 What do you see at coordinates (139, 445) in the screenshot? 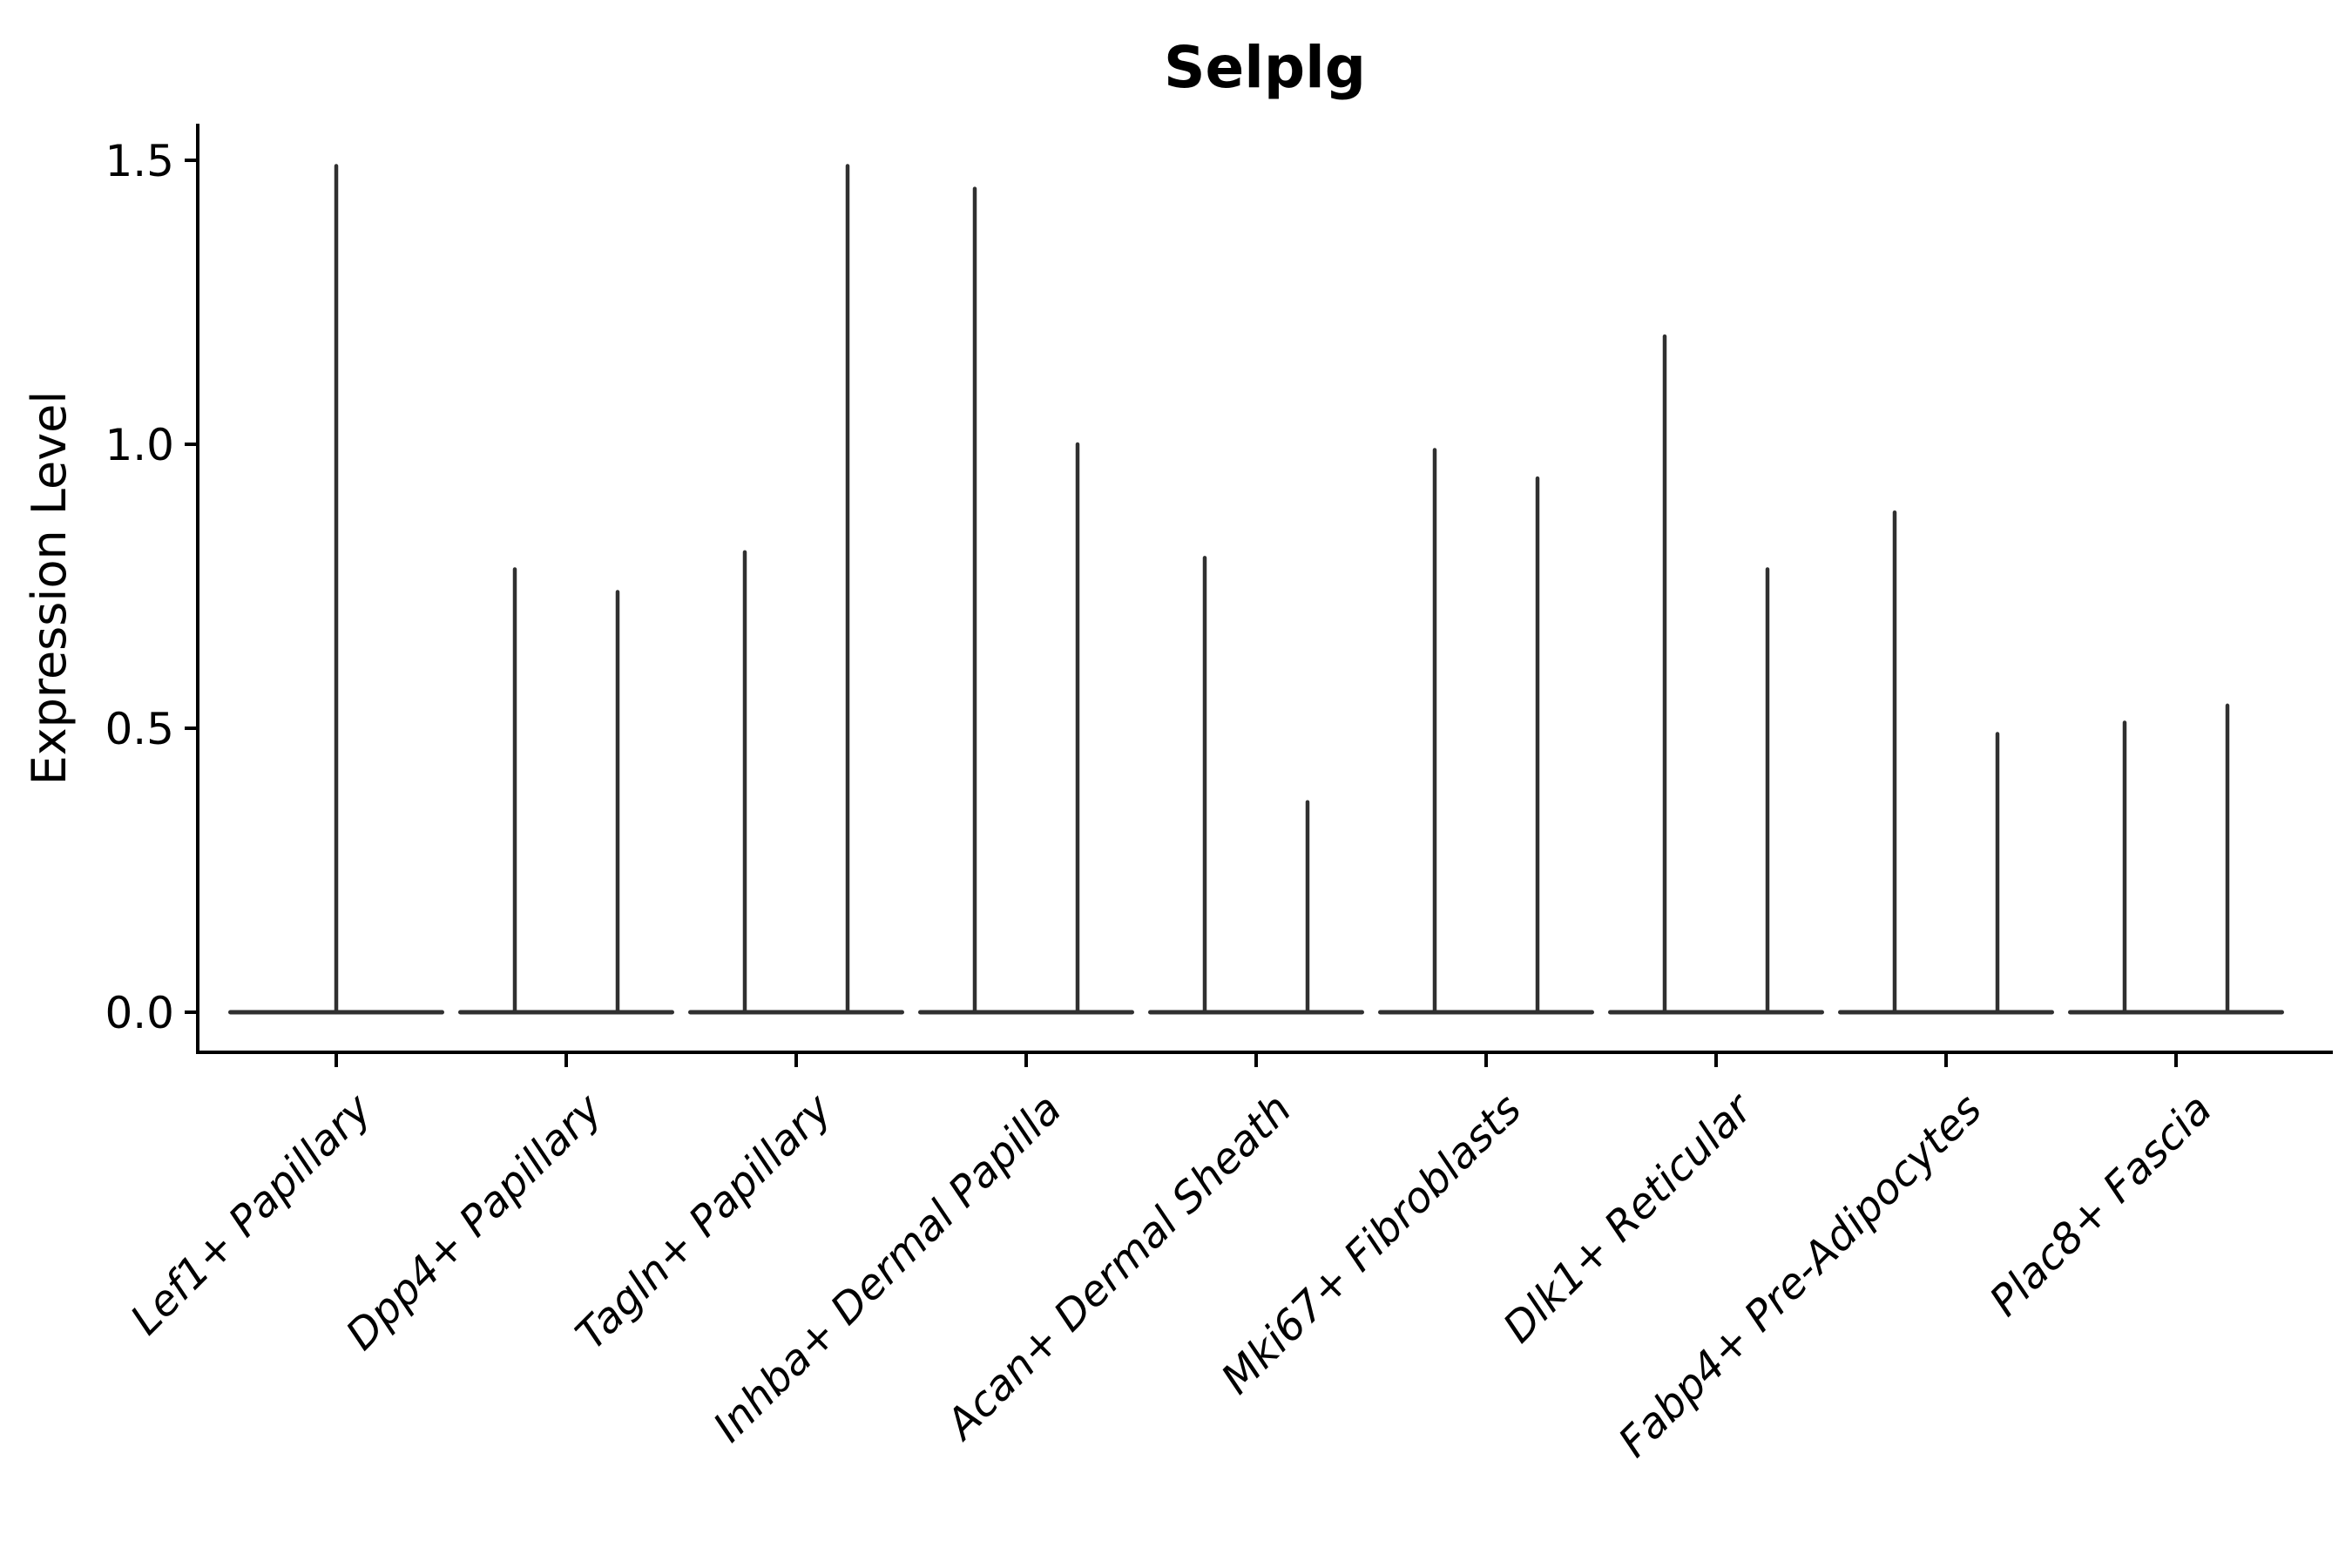
I see `y-tick-label: 1.0` at bounding box center [139, 445].